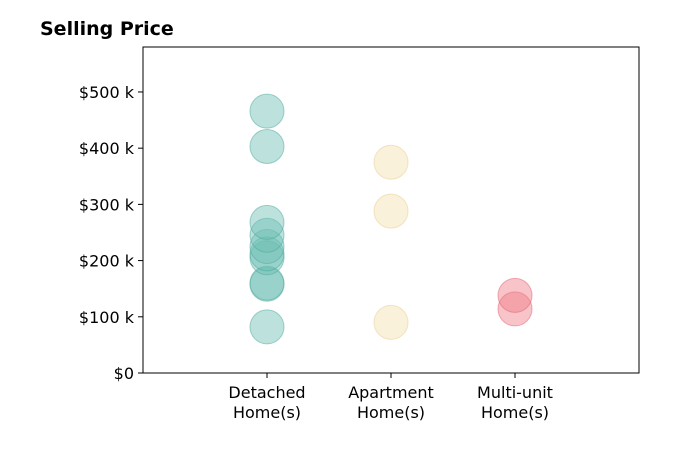 This screenshot has width=679, height=462. What do you see at coordinates (111, 233) in the screenshot?
I see `y-axis: $0 $100 k $200 k $300 k $400 k $500 k` at bounding box center [111, 233].